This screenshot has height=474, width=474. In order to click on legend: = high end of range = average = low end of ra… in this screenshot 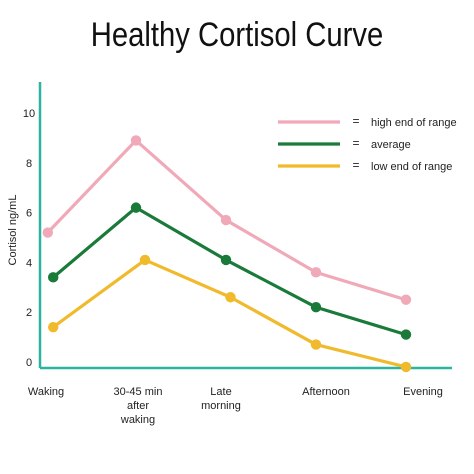, I will do `click(367, 143)`.